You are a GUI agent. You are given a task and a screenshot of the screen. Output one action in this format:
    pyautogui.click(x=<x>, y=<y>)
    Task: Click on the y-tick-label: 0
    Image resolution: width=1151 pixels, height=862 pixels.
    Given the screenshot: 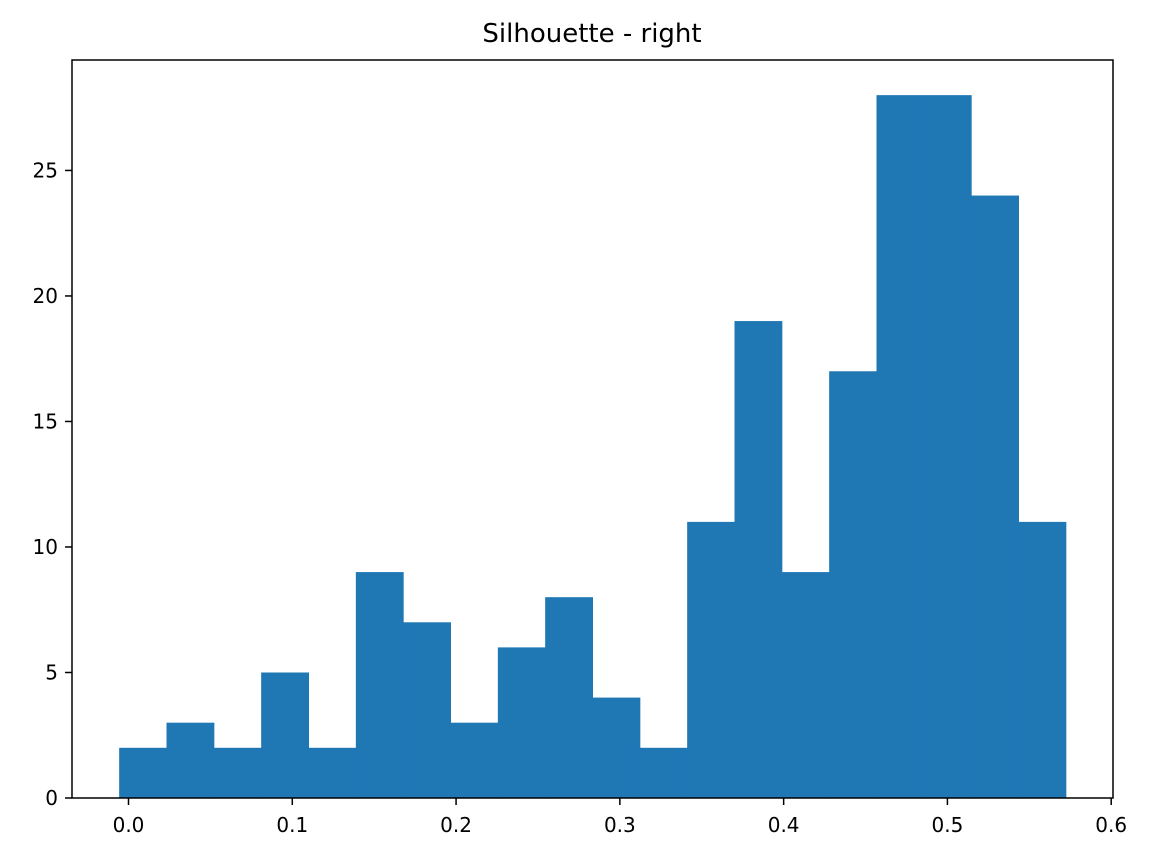 What is the action you would take?
    pyautogui.click(x=51, y=798)
    